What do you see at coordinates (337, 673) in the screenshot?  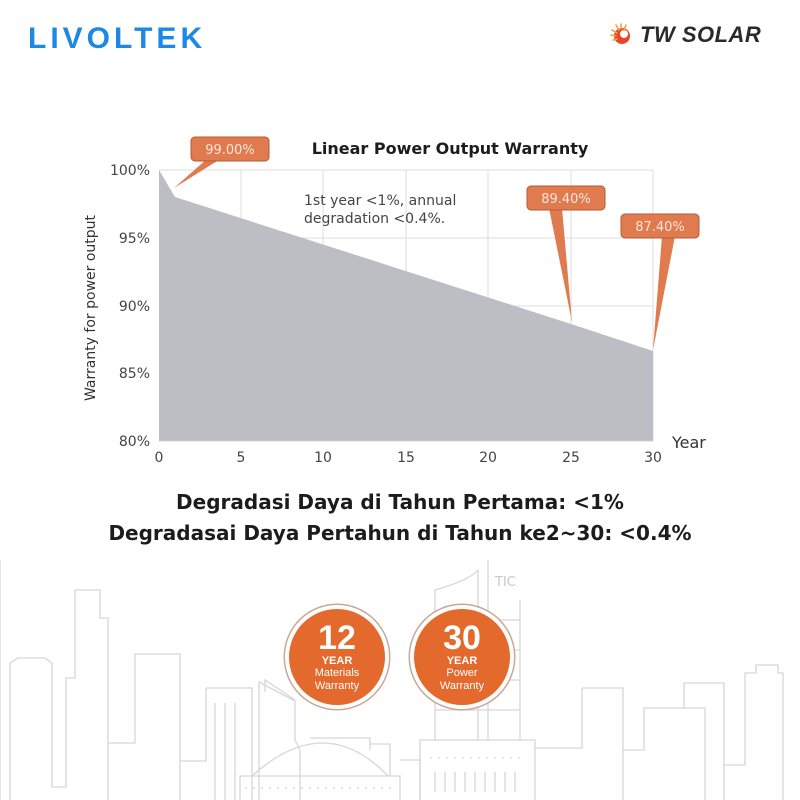 I see `badge-line-1: Materials` at bounding box center [337, 673].